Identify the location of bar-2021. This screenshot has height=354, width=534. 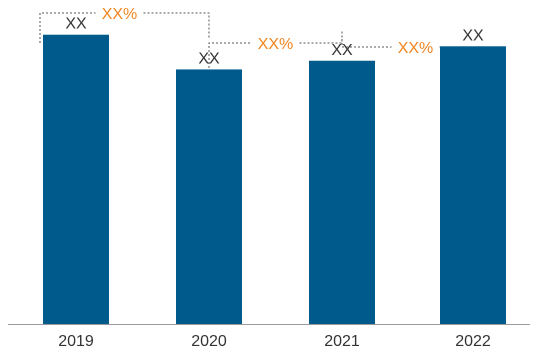
(342, 192).